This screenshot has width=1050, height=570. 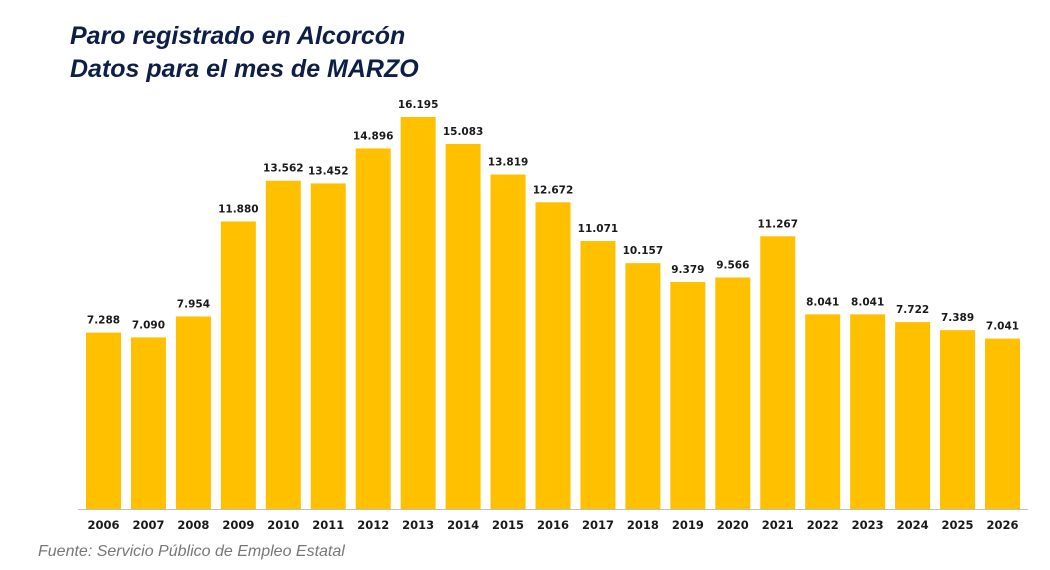 I want to click on data-label-2007: 7.090, so click(x=148, y=325).